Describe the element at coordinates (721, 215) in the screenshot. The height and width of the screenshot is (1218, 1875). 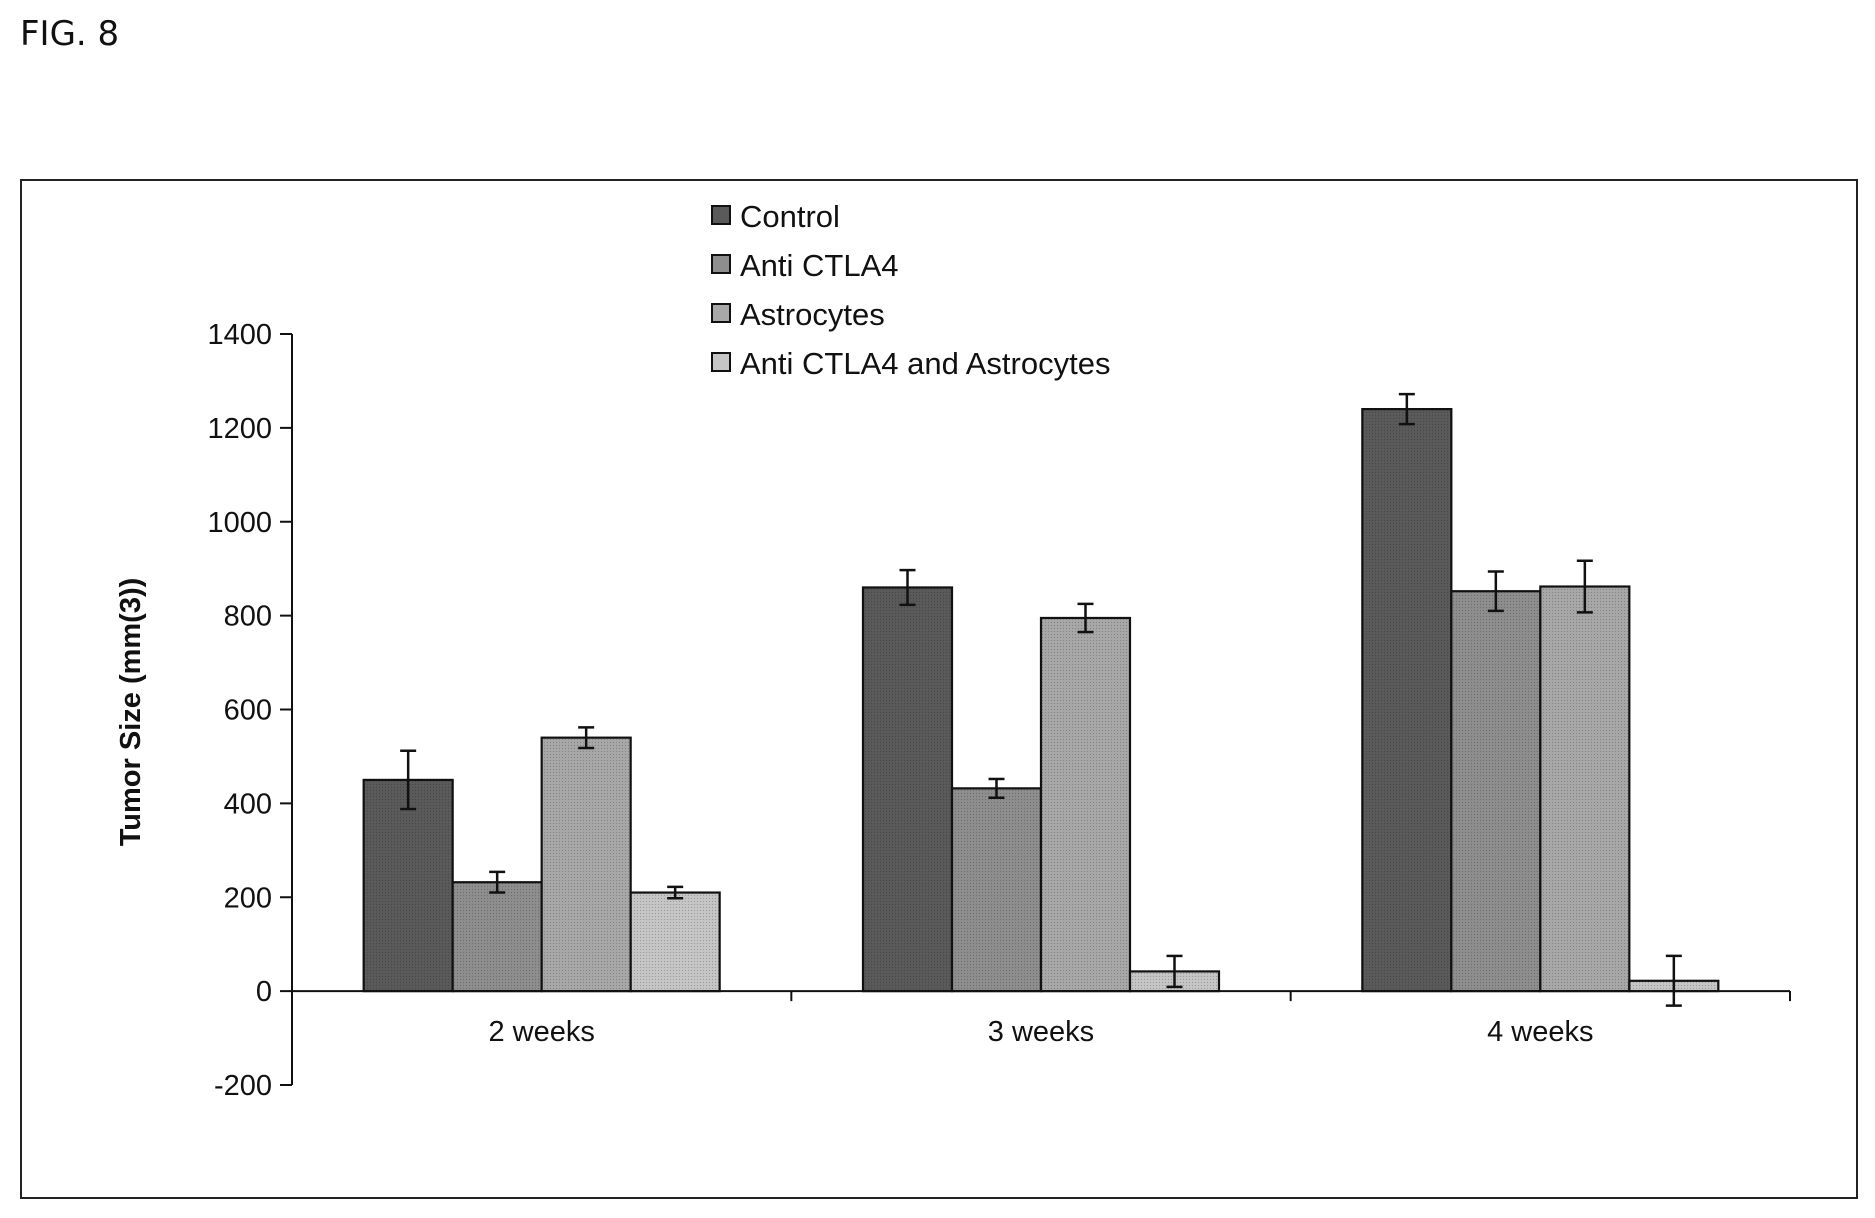
I see `legend-swatch-control` at that location.